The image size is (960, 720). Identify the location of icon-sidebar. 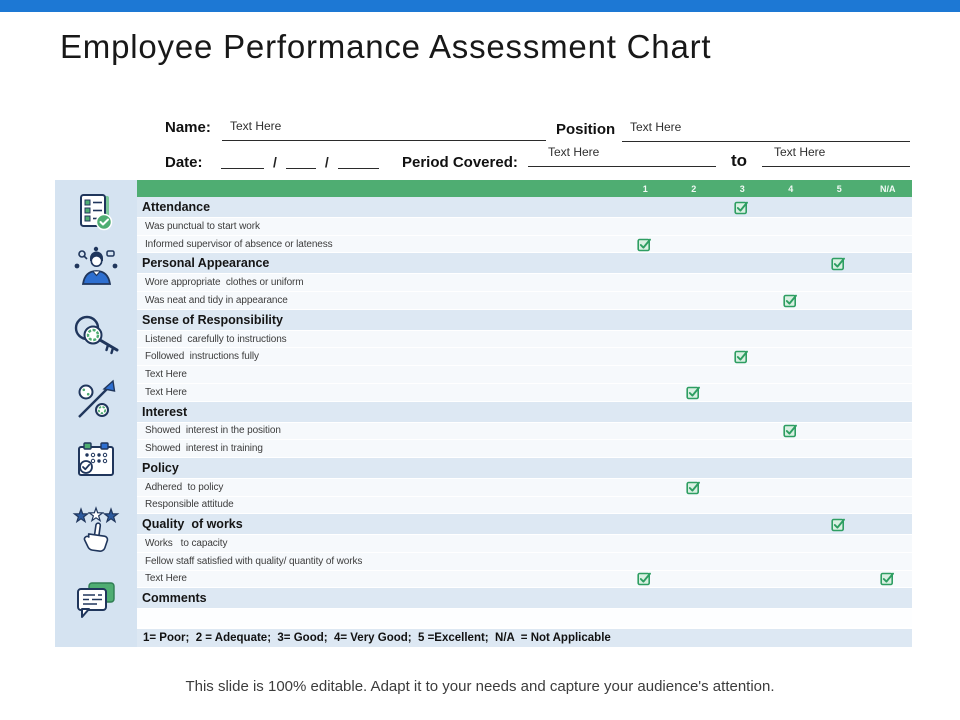
(96, 413).